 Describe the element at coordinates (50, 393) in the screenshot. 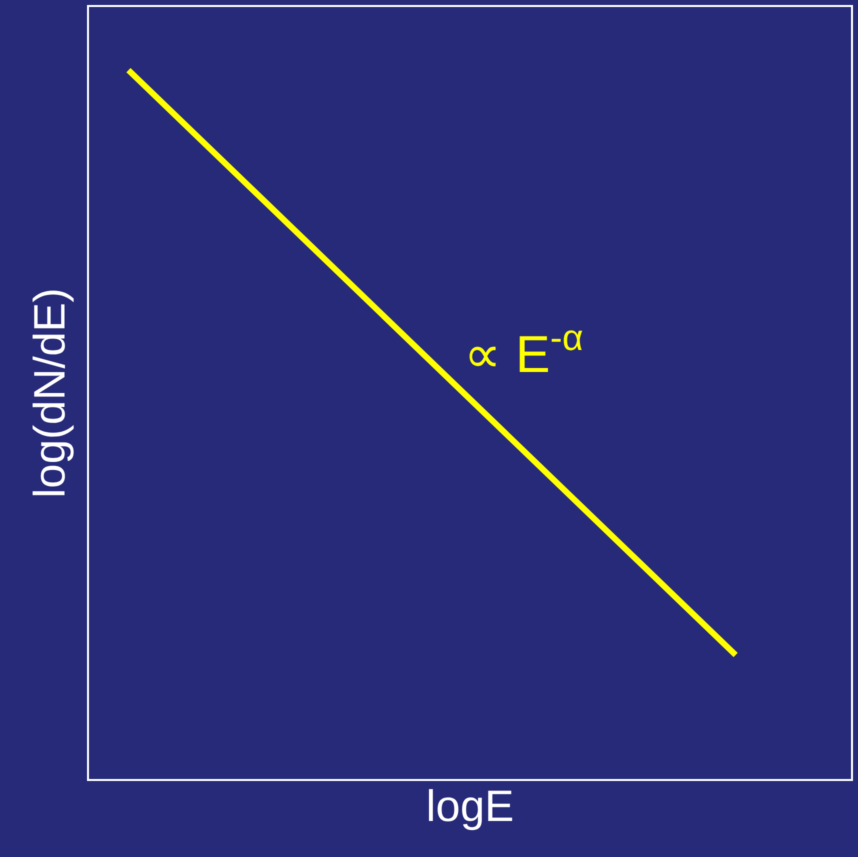

I see `y-axis-title: log(dN/dE)` at that location.